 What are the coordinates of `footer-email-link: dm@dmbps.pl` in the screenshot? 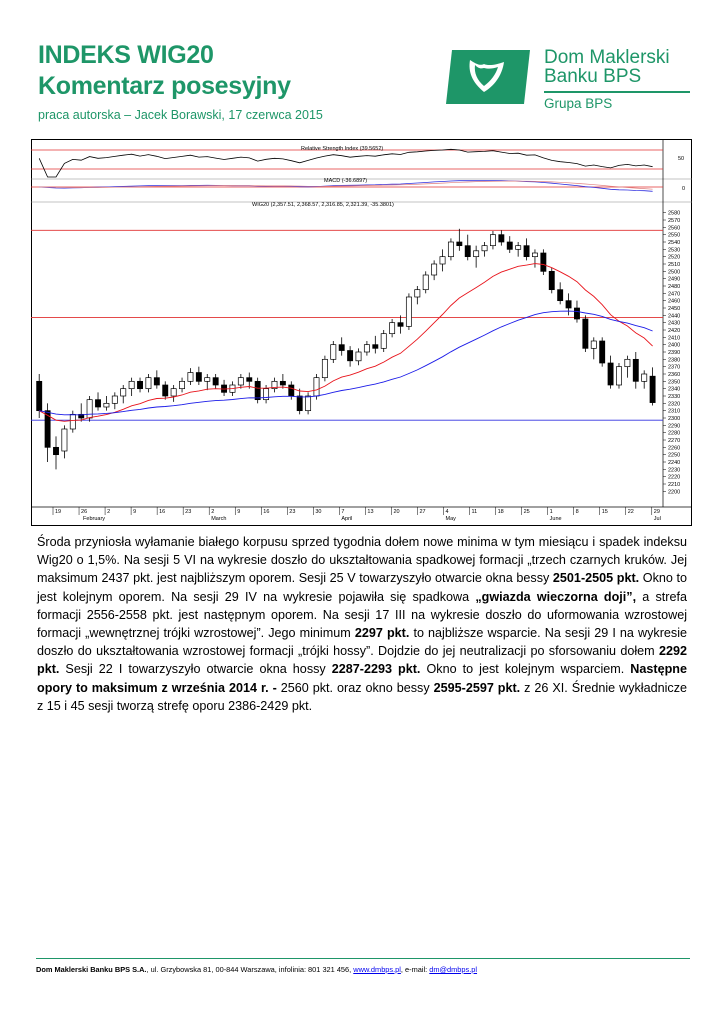 It's located at (453, 969).